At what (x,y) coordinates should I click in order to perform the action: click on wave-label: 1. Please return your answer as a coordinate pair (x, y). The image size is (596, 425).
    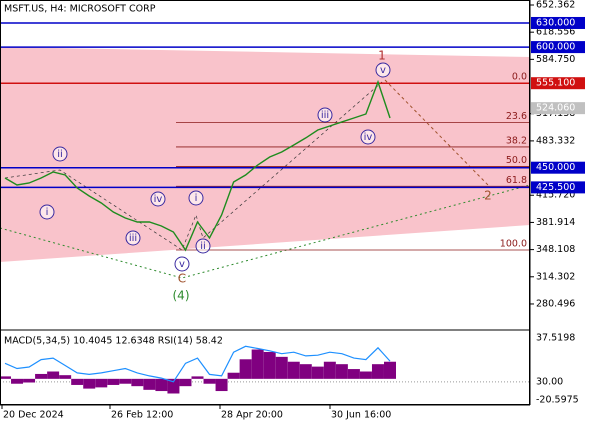
    Looking at the image, I should click on (382, 56).